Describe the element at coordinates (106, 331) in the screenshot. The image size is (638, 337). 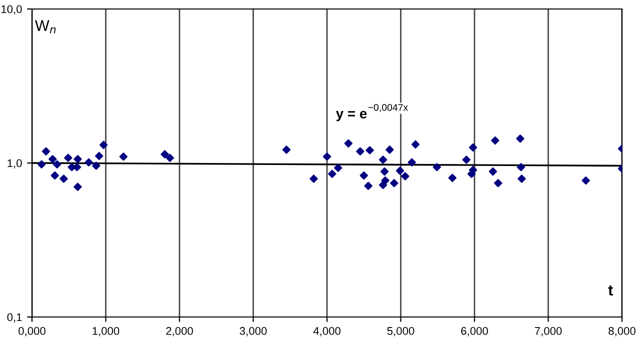
I see `x-tick-label: 1,000` at that location.